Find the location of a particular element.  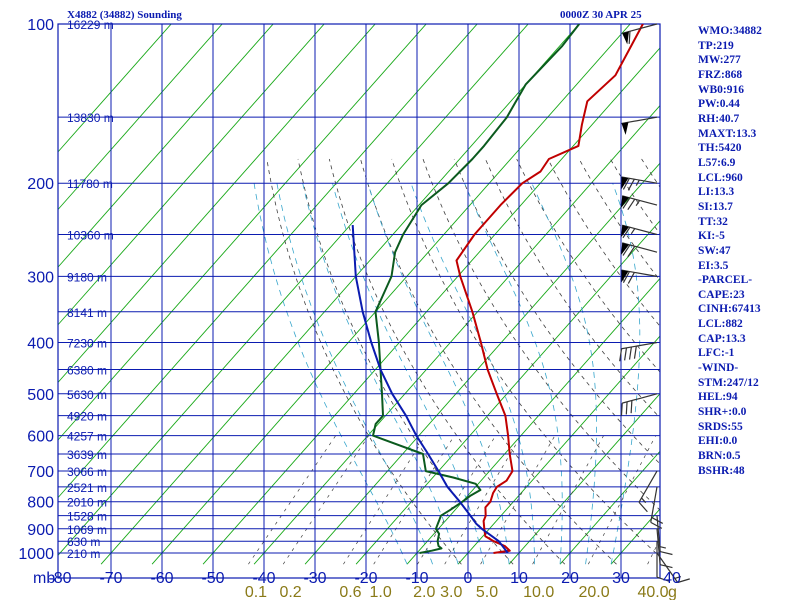

pressure-tick-label: 100 is located at coordinates (40, 25).